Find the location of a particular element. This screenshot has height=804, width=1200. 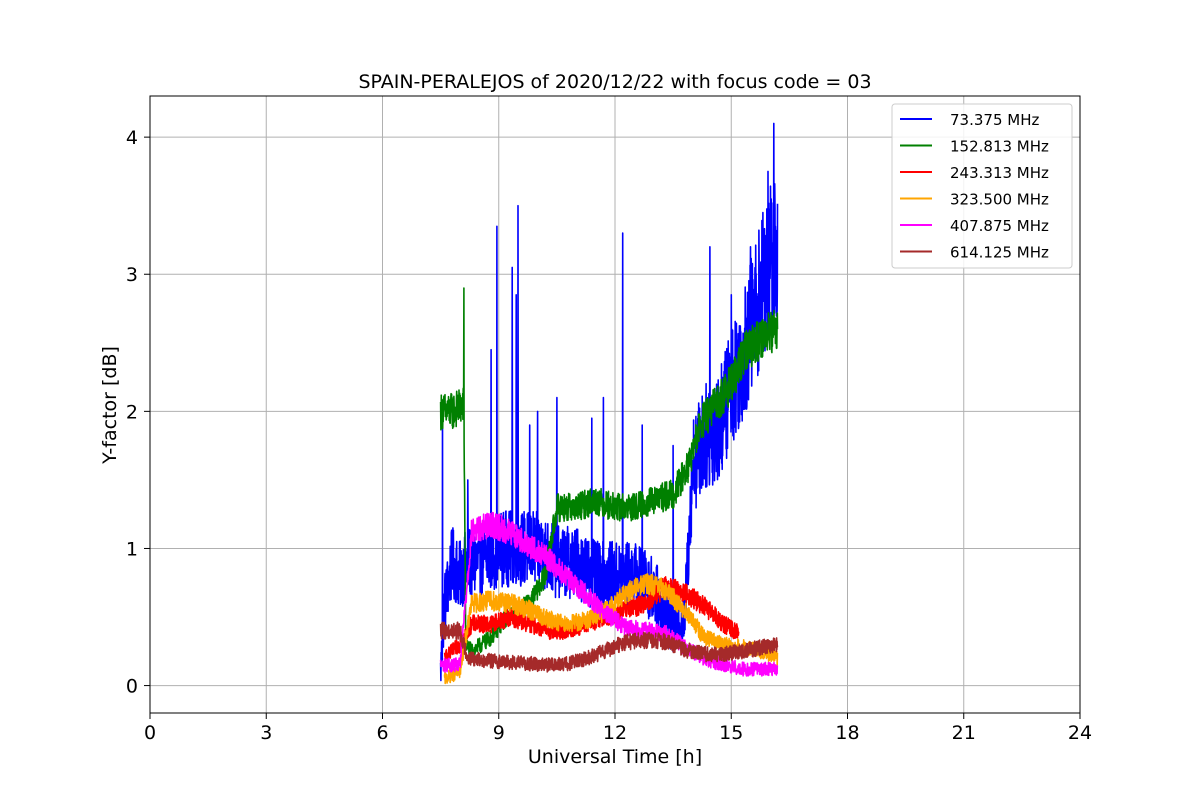

x-tick-label: 6 is located at coordinates (382, 733).